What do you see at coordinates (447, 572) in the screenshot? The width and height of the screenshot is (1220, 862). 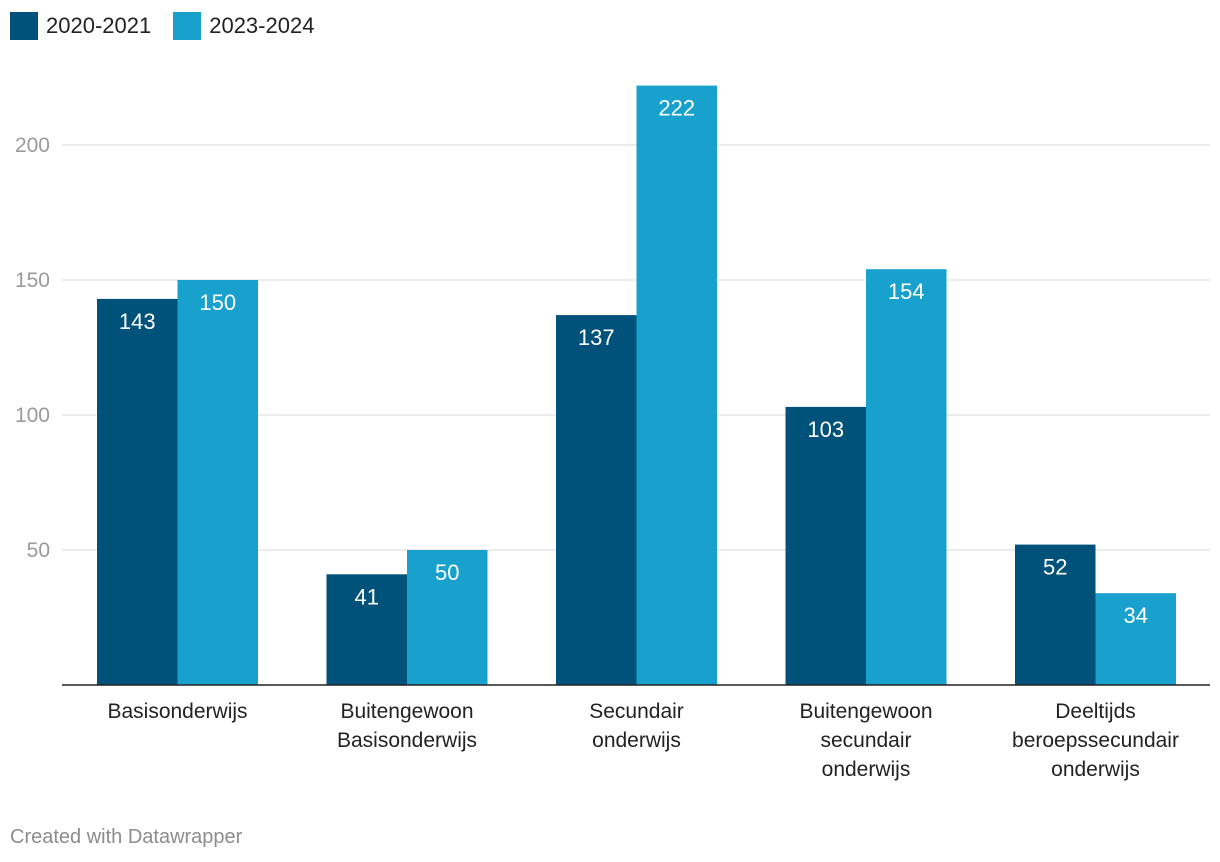 I see `data-label-2023-2024-1: 50` at bounding box center [447, 572].